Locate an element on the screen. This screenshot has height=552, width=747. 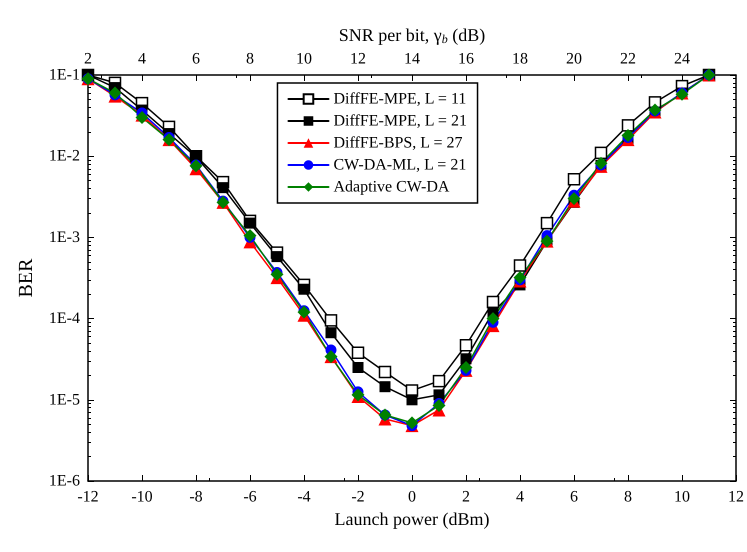
x-tick-label: -2 is located at coordinates (358, 497).